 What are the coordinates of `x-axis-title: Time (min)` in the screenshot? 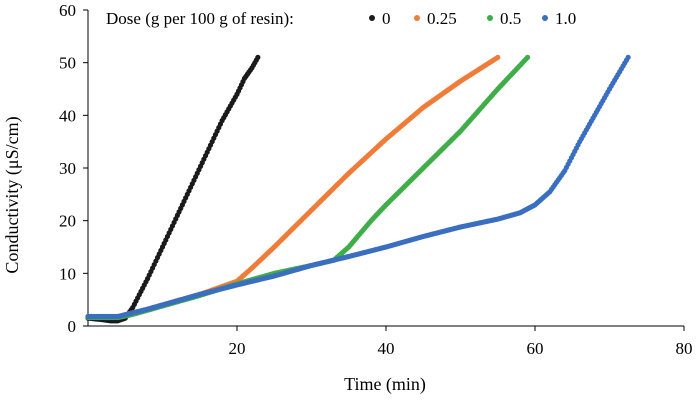 It's located at (385, 384).